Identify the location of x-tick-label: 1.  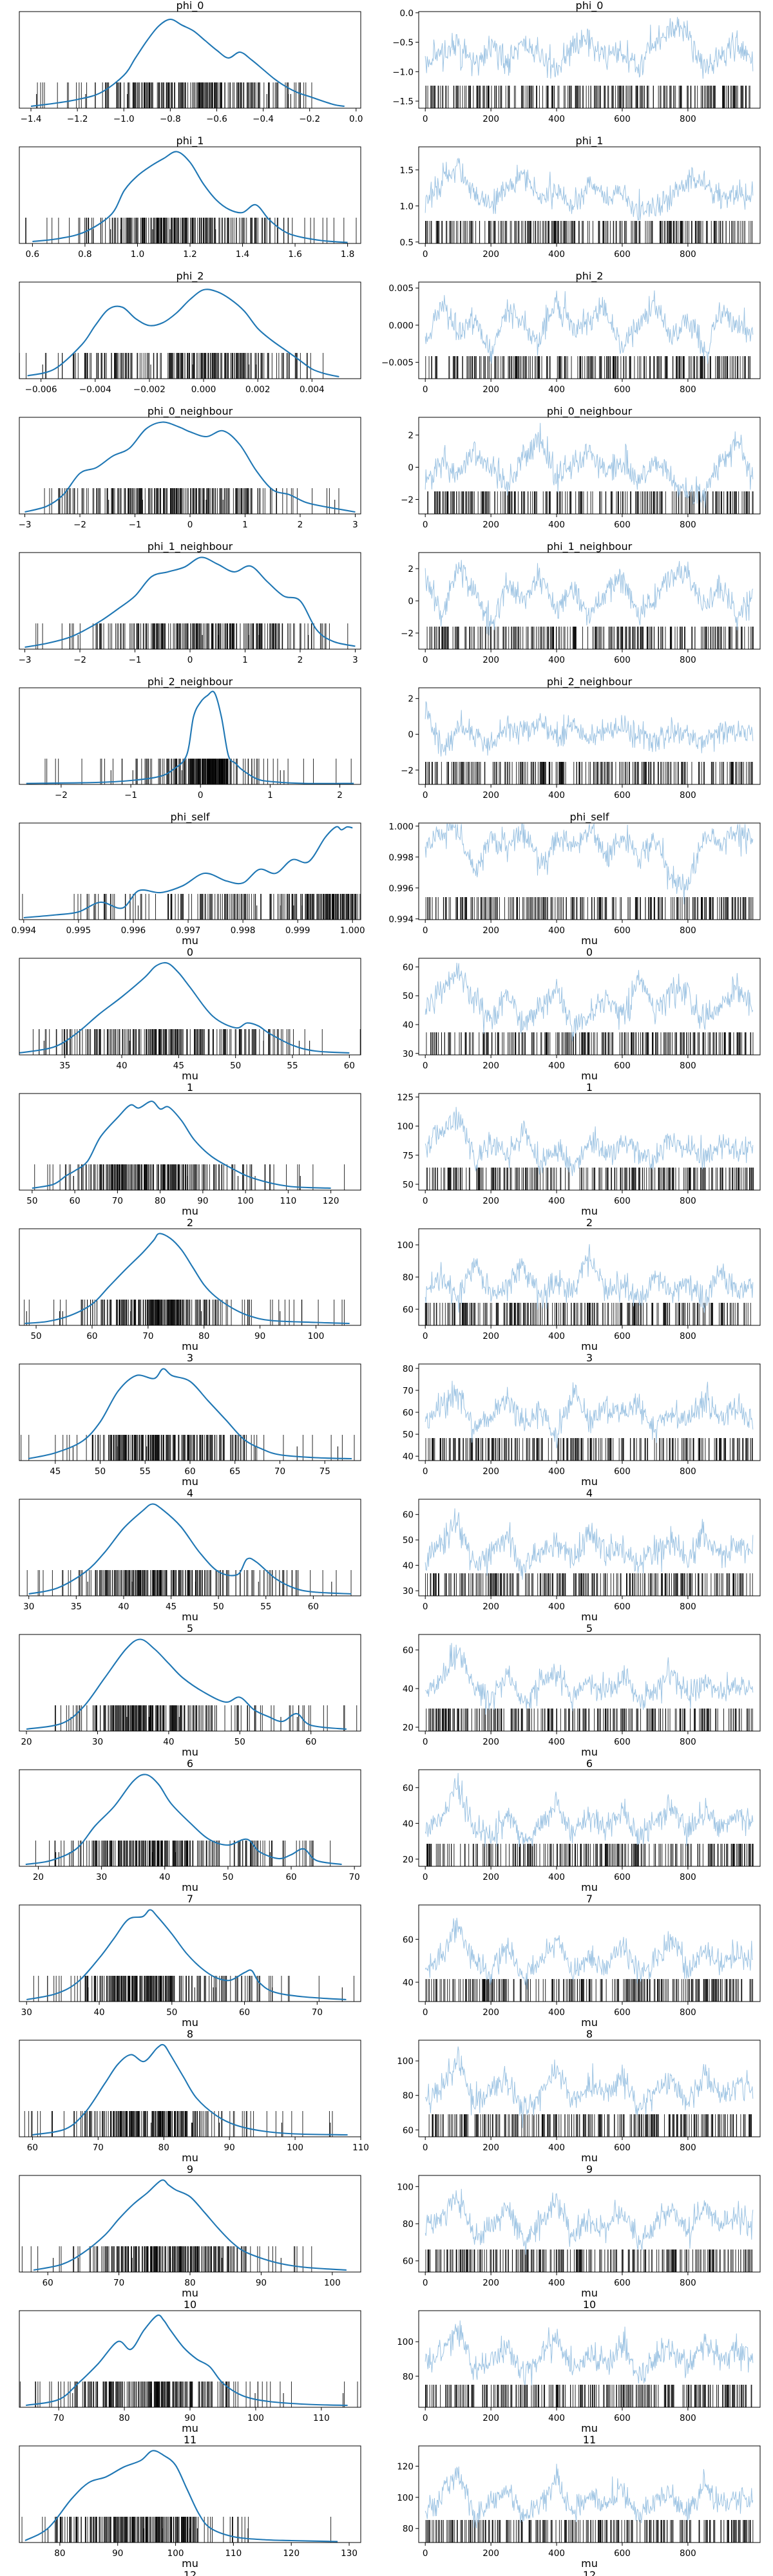
(270, 795).